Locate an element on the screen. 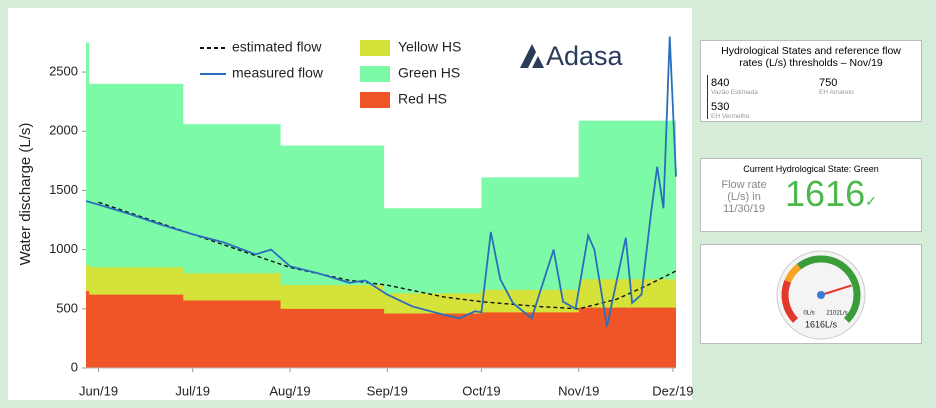 The height and width of the screenshot is (408, 936). threshold-value: 840 is located at coordinates (720, 83).